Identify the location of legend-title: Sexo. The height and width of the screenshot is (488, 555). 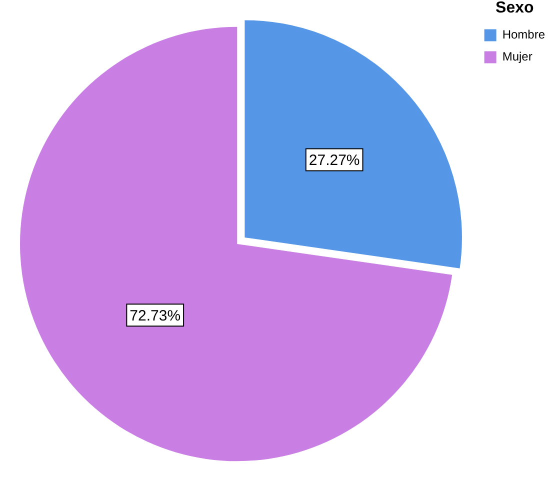
(515, 8).